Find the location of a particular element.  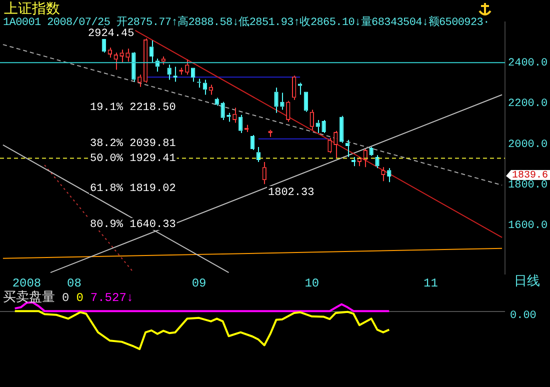

annotation: 80.9% 1640.33 is located at coordinates (133, 224).